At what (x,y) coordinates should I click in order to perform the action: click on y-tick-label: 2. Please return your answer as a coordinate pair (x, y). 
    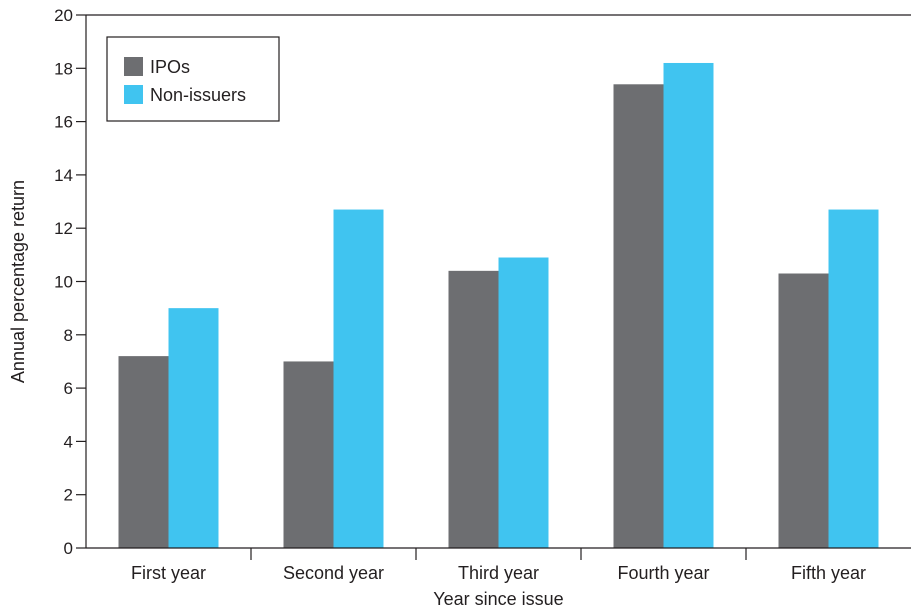
    Looking at the image, I should click on (68, 495).